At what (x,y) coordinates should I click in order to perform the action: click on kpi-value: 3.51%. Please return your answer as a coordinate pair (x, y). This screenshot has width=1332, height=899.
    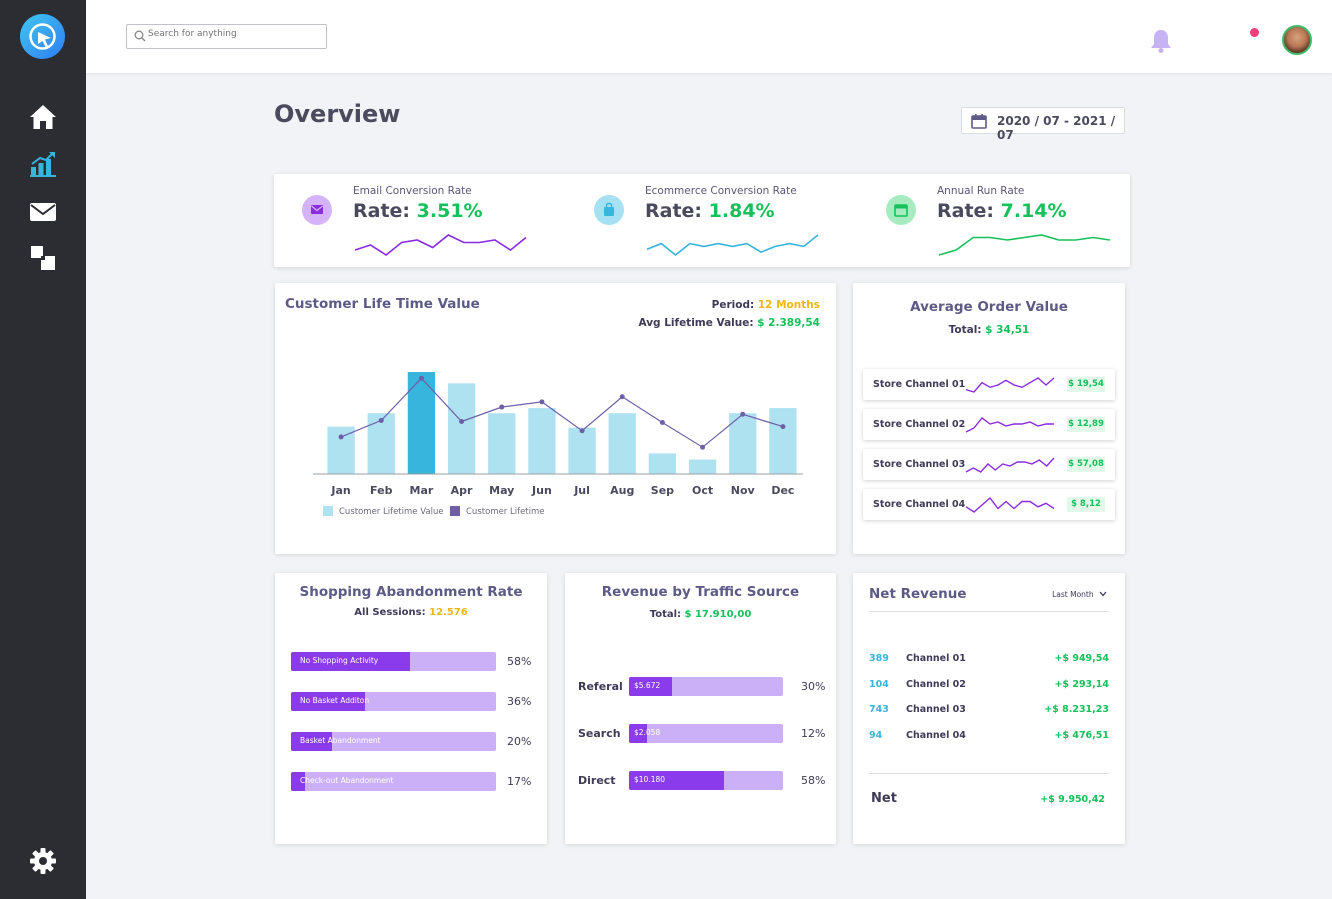
    Looking at the image, I should click on (449, 211).